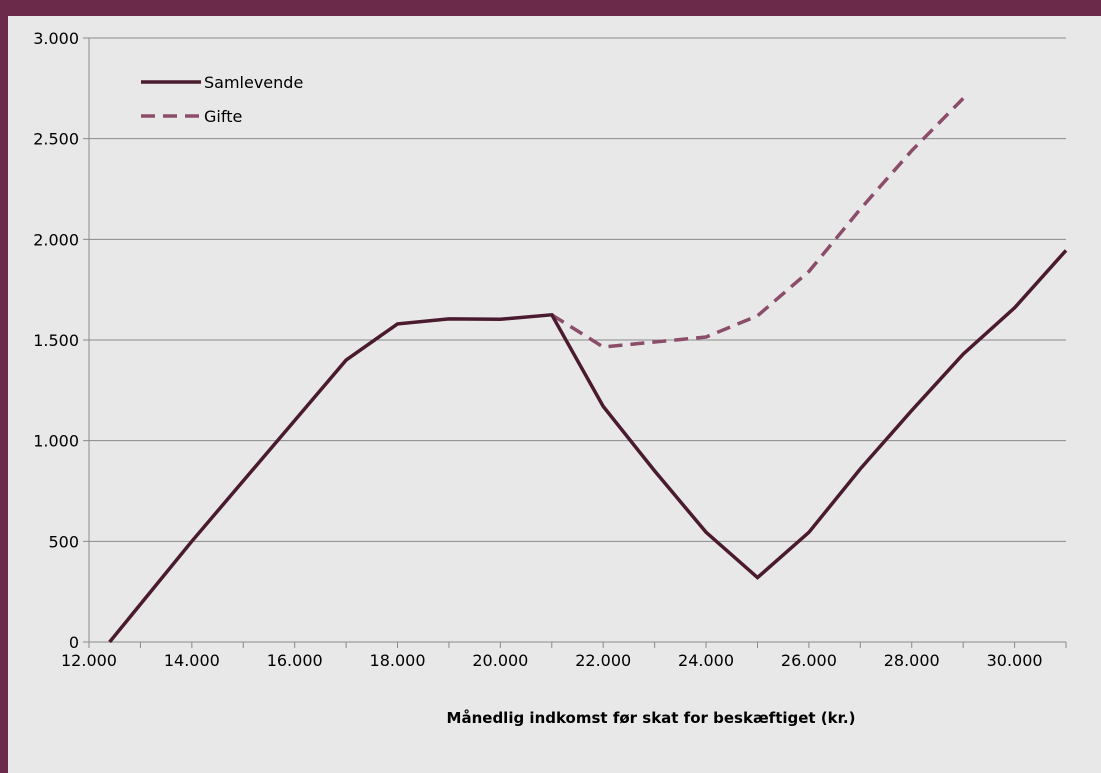 This screenshot has height=773, width=1101. I want to click on legend: Samlevende Gifte, so click(222, 99).